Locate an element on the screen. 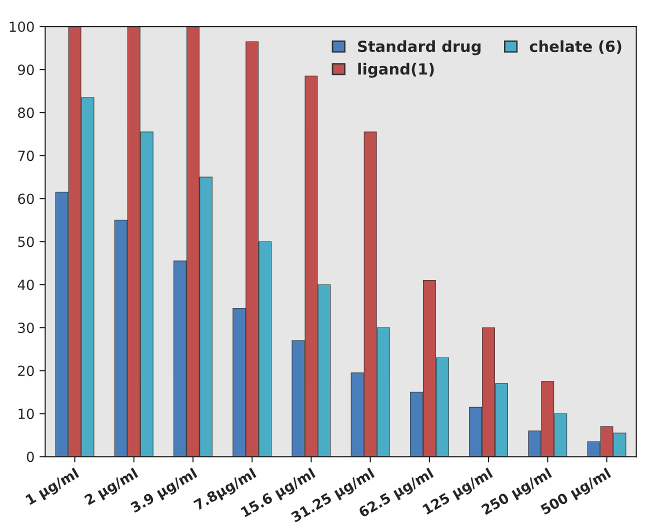 The height and width of the screenshot is (531, 646). y-tick-label: 10 is located at coordinates (26, 414).